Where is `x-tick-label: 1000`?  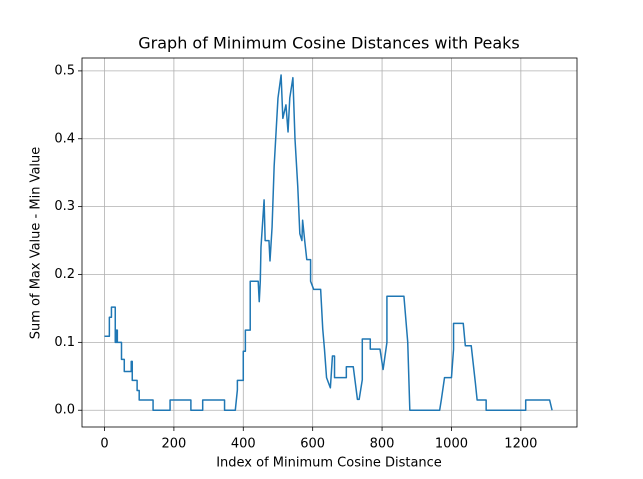
x-tick-label: 1000 is located at coordinates (451, 444).